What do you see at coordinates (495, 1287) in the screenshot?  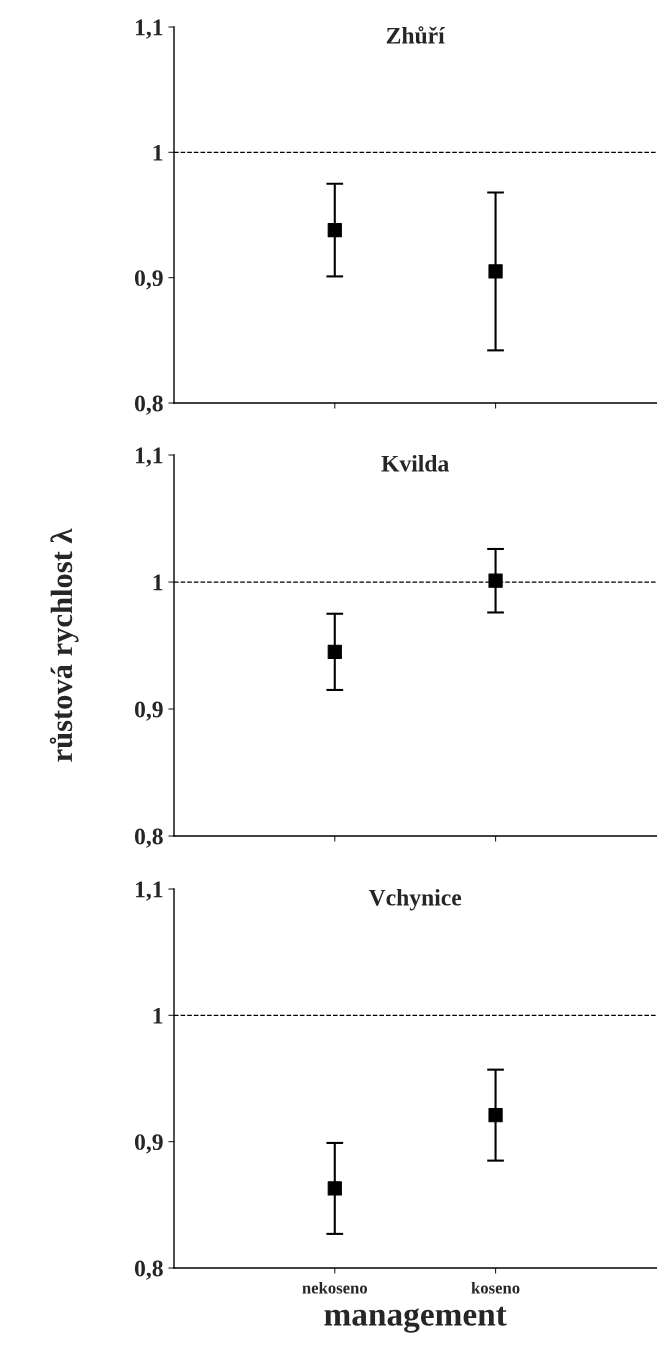 I see `x-tick-label: koseno` at bounding box center [495, 1287].